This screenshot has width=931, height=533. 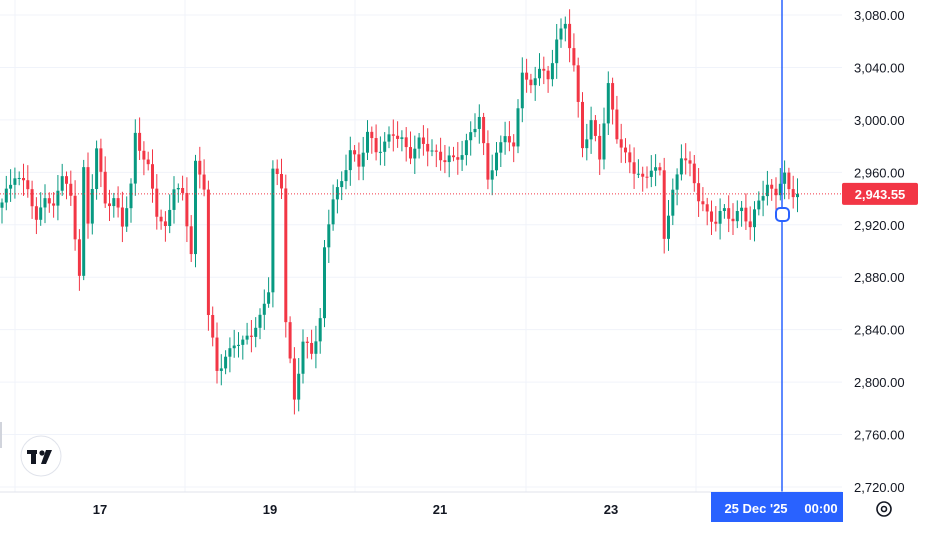 I want to click on time-tick-label: 21, so click(x=440, y=509).